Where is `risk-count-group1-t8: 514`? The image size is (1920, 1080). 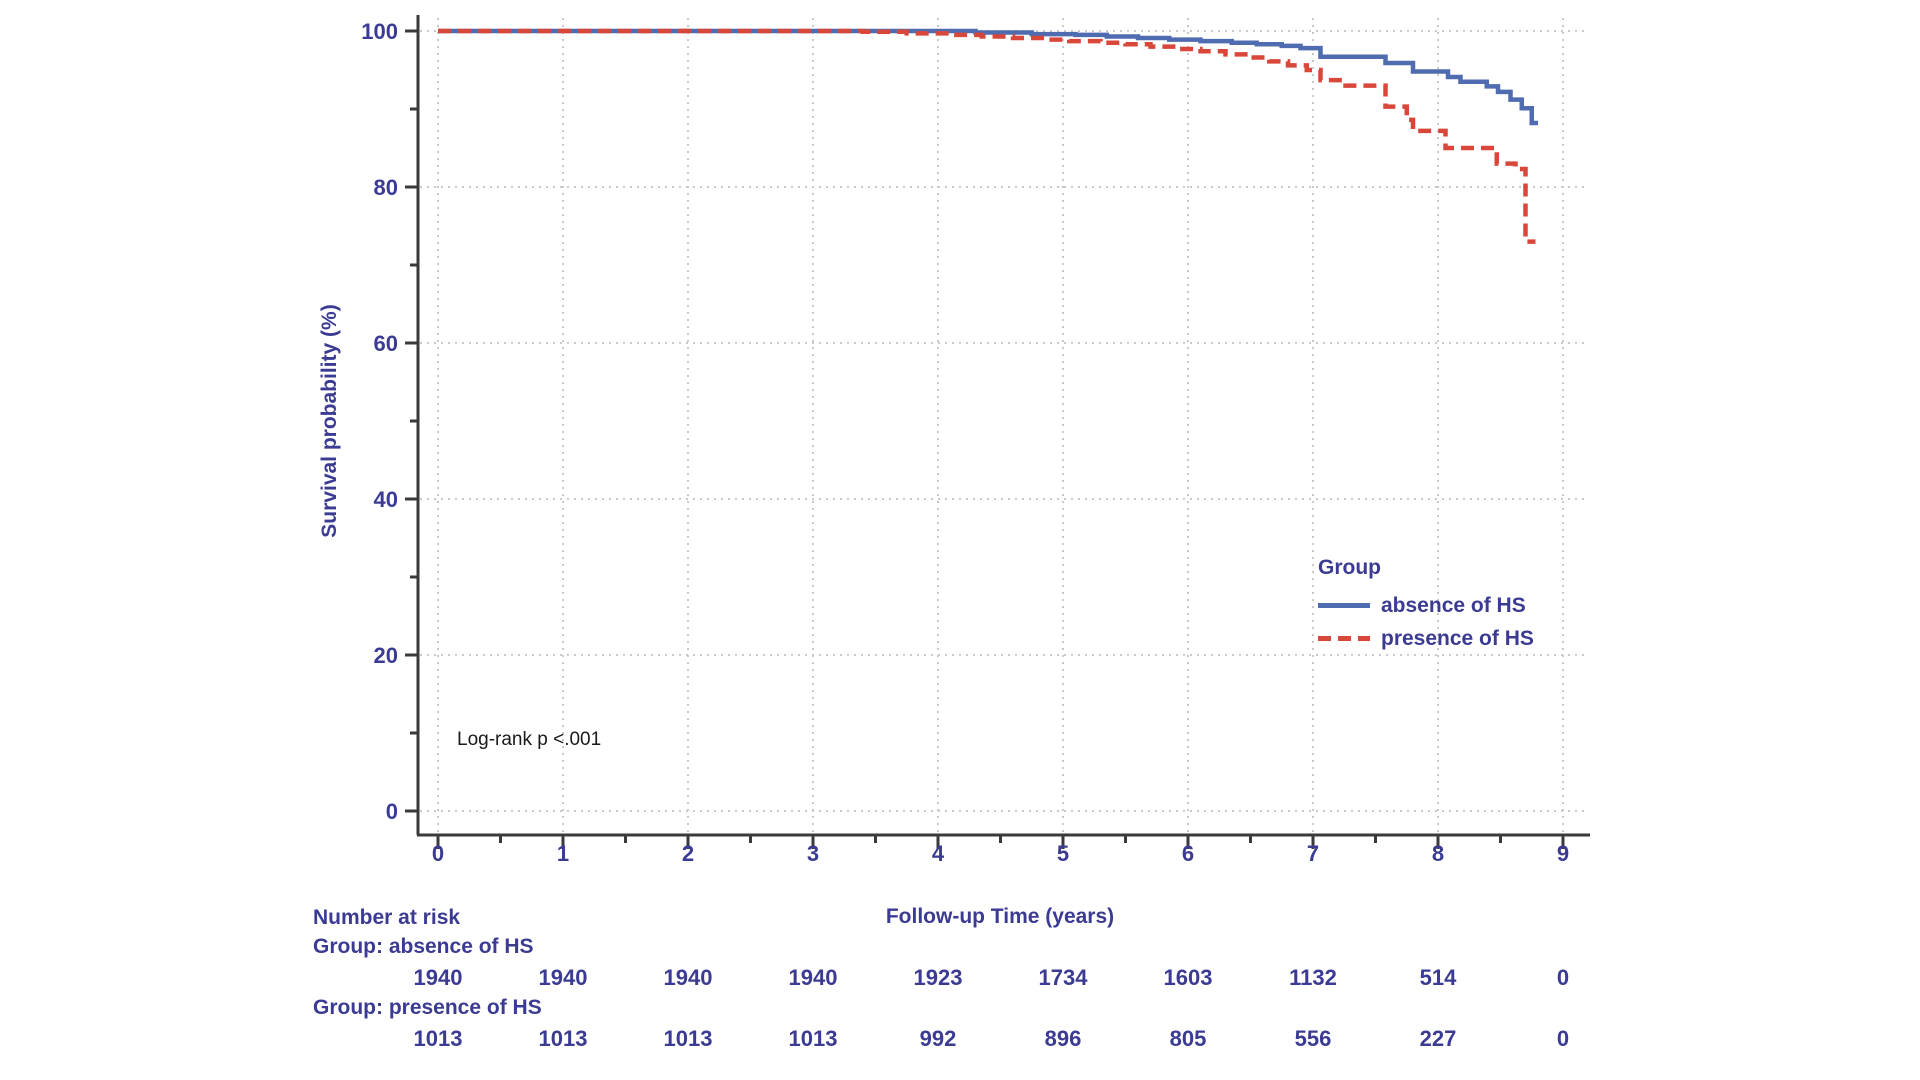
risk-count-group1-t8: 514 is located at coordinates (1438, 977).